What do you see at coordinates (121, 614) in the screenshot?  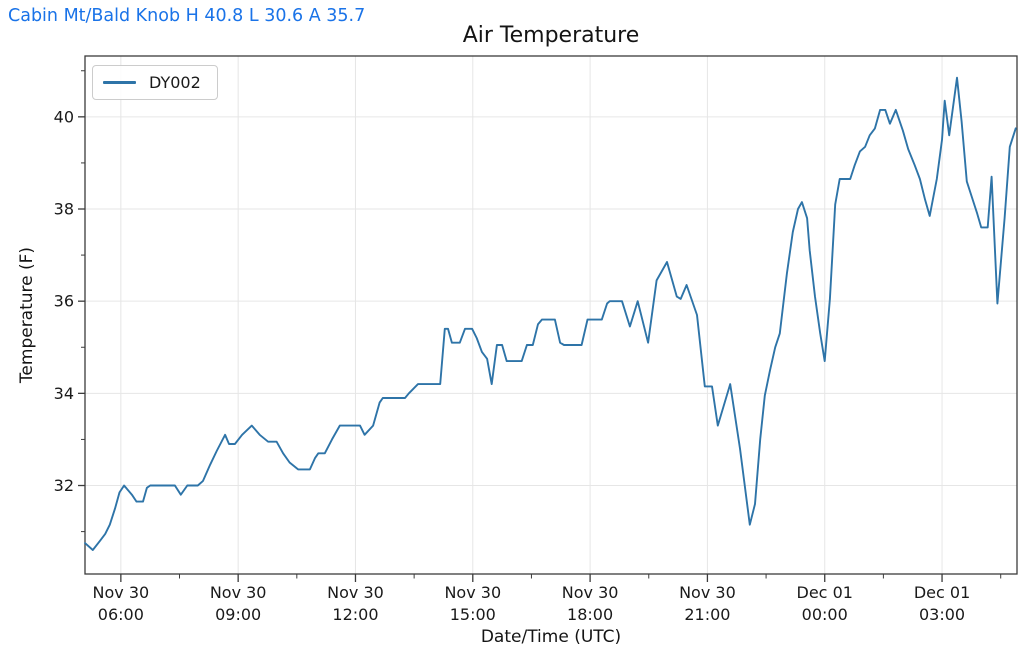 I see `x-tick-label-time: 06:00` at bounding box center [121, 614].